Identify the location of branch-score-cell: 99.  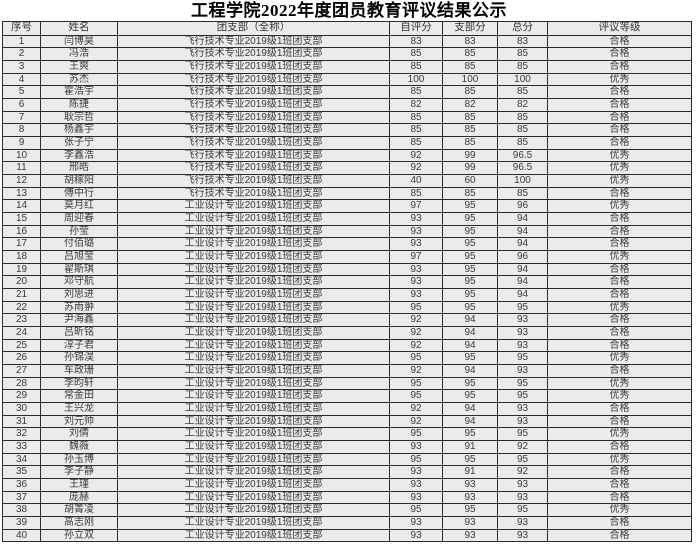
(470, 155).